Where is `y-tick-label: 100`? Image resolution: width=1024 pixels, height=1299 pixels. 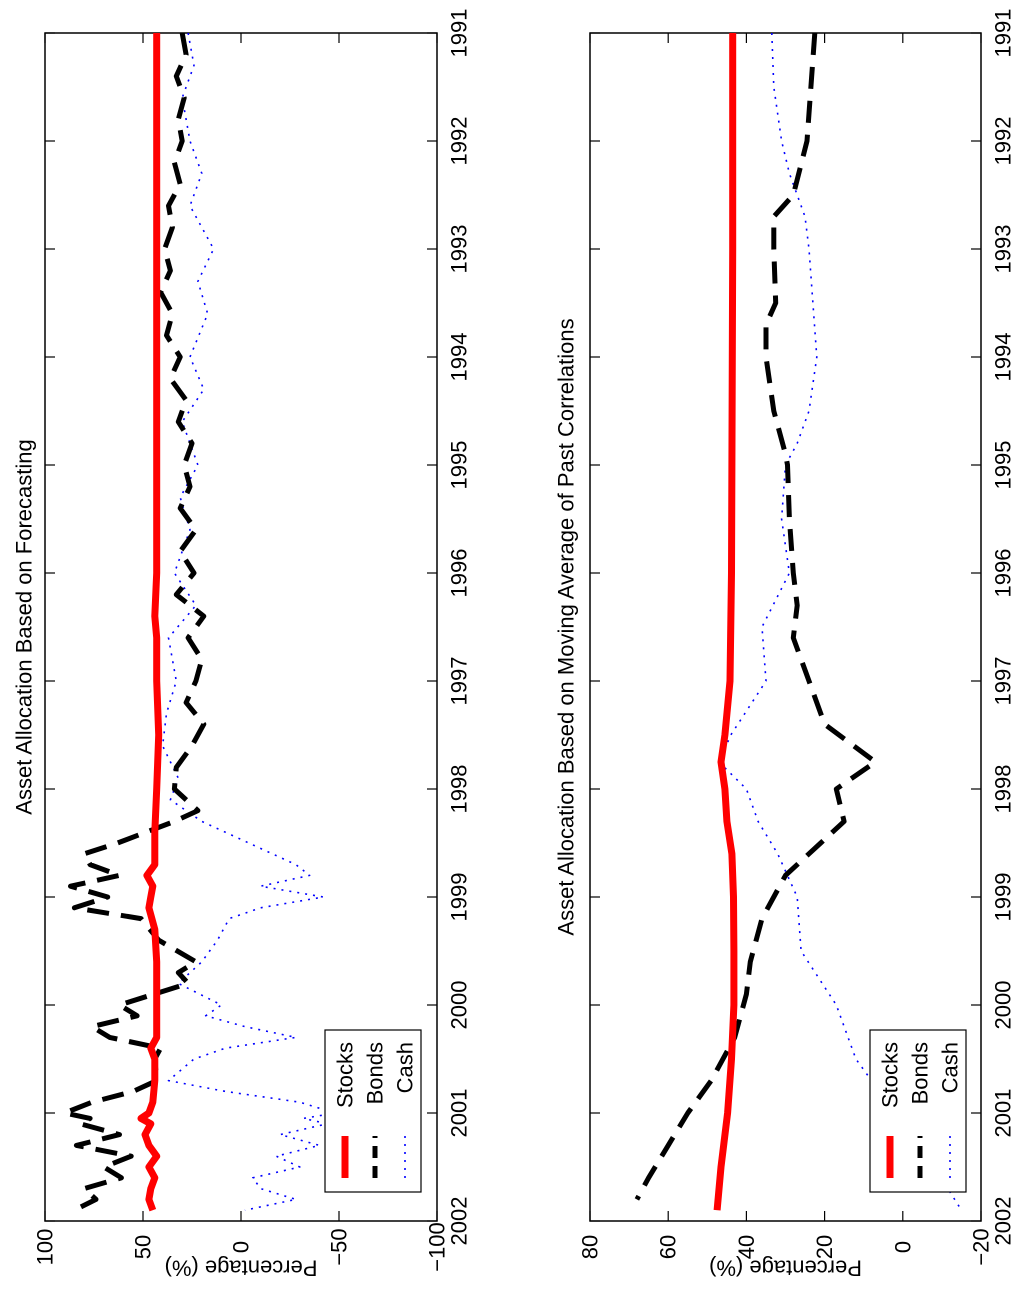 y-tick-label: 100 is located at coordinates (45, 1247).